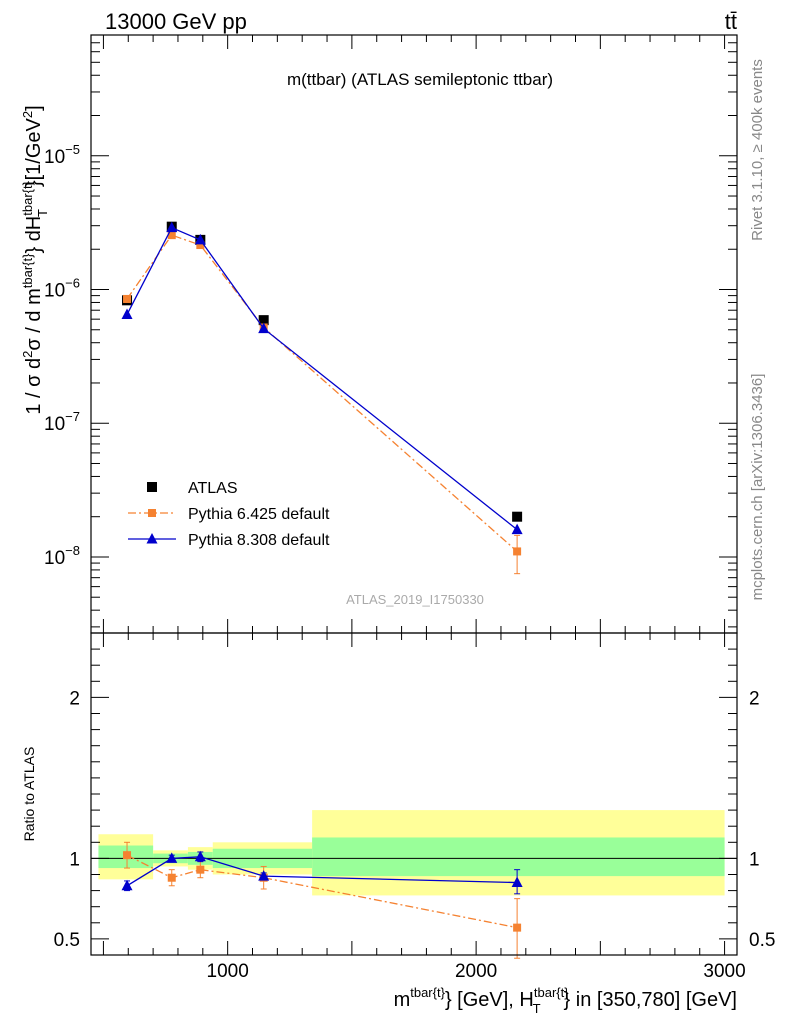  What do you see at coordinates (476, 971) in the screenshot?
I see `x-tick-label: 2000` at bounding box center [476, 971].